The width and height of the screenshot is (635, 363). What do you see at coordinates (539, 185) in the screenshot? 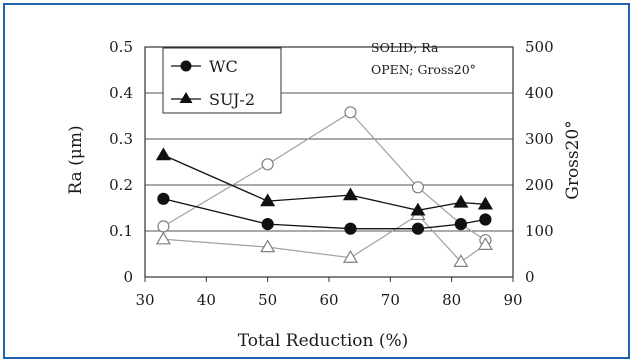
I see `right-y-tick-label: 200` at bounding box center [539, 185].